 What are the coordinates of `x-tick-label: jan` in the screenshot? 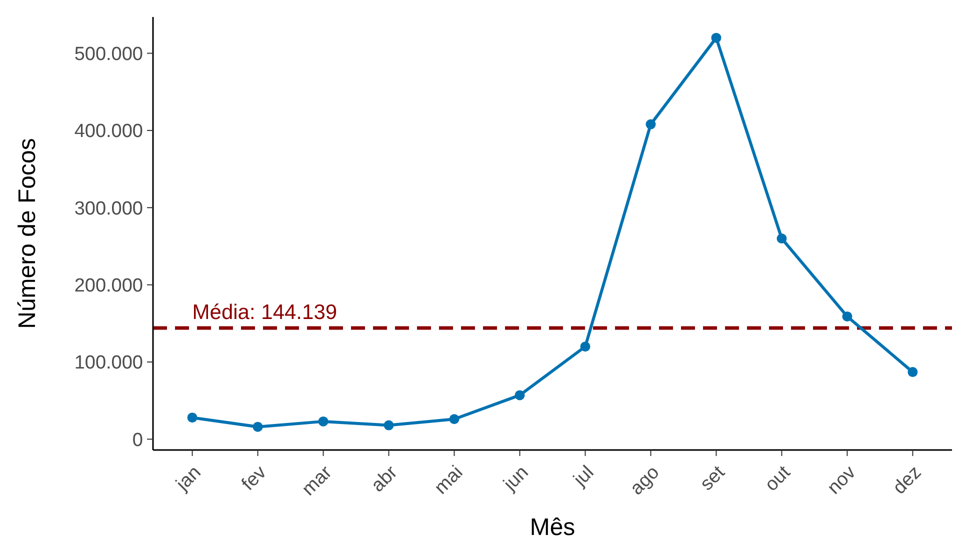 It's located at (189, 479).